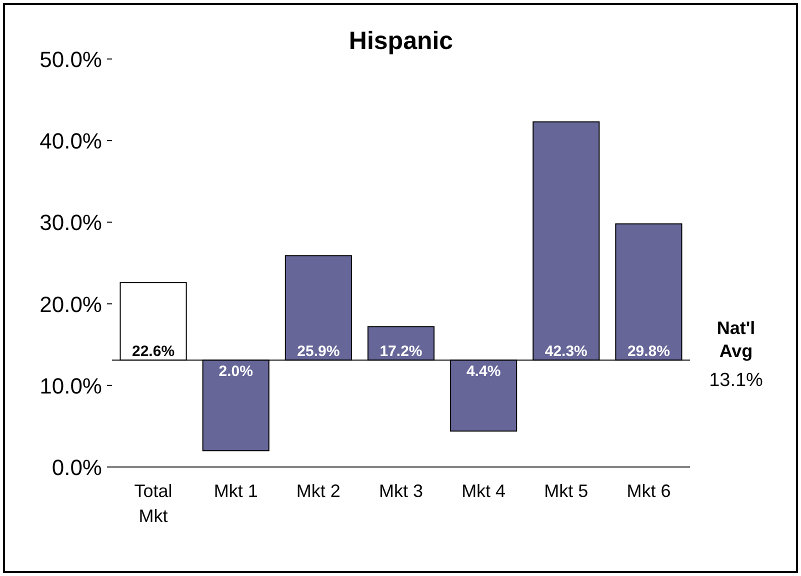 The image size is (801, 576). What do you see at coordinates (648, 351) in the screenshot?
I see `data-label: 29.8%` at bounding box center [648, 351].